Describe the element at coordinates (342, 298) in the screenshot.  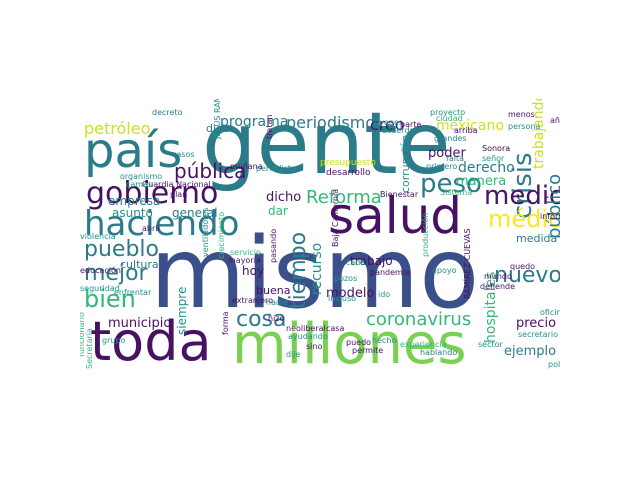
I see `word: incluso` at that location.